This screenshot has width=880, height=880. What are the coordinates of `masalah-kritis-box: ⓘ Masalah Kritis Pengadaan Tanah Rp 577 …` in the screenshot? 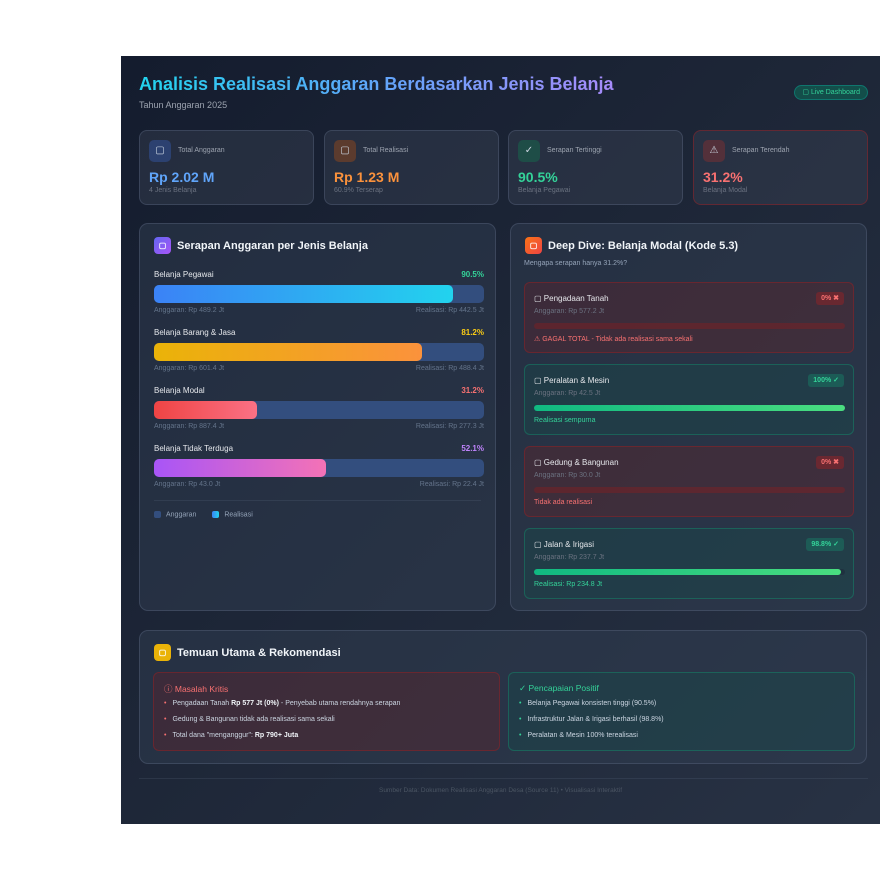 It's located at (326, 711).